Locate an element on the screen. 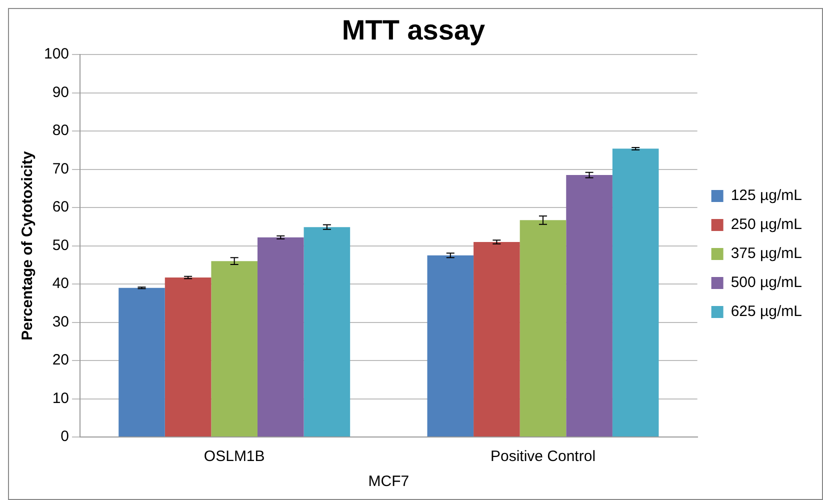 The height and width of the screenshot is (500, 823). x-tick-label: OSLM1B is located at coordinates (234, 457).